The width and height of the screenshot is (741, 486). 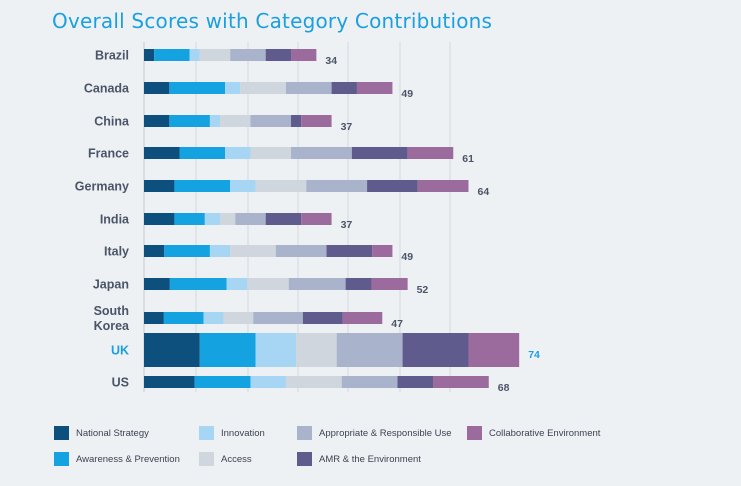 I want to click on legend-item: National Strategy, so click(x=101, y=433).